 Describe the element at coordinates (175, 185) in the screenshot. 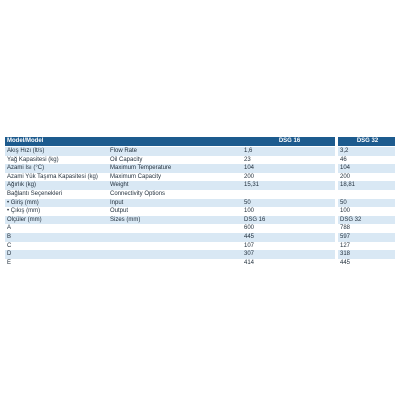

I see `table-cell: Weight` at that location.